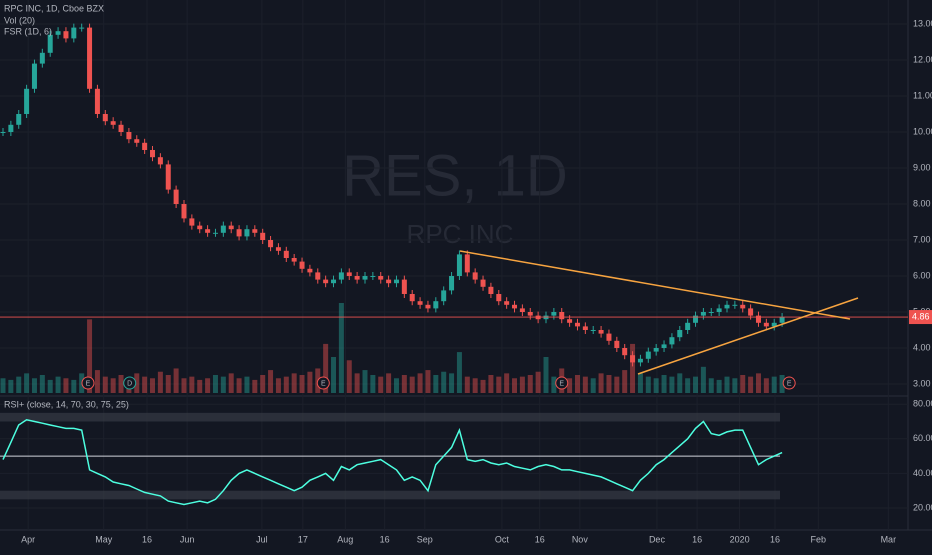  Describe the element at coordinates (922, 383) in the screenshot. I see `y-tick-label: 3.00` at that location.